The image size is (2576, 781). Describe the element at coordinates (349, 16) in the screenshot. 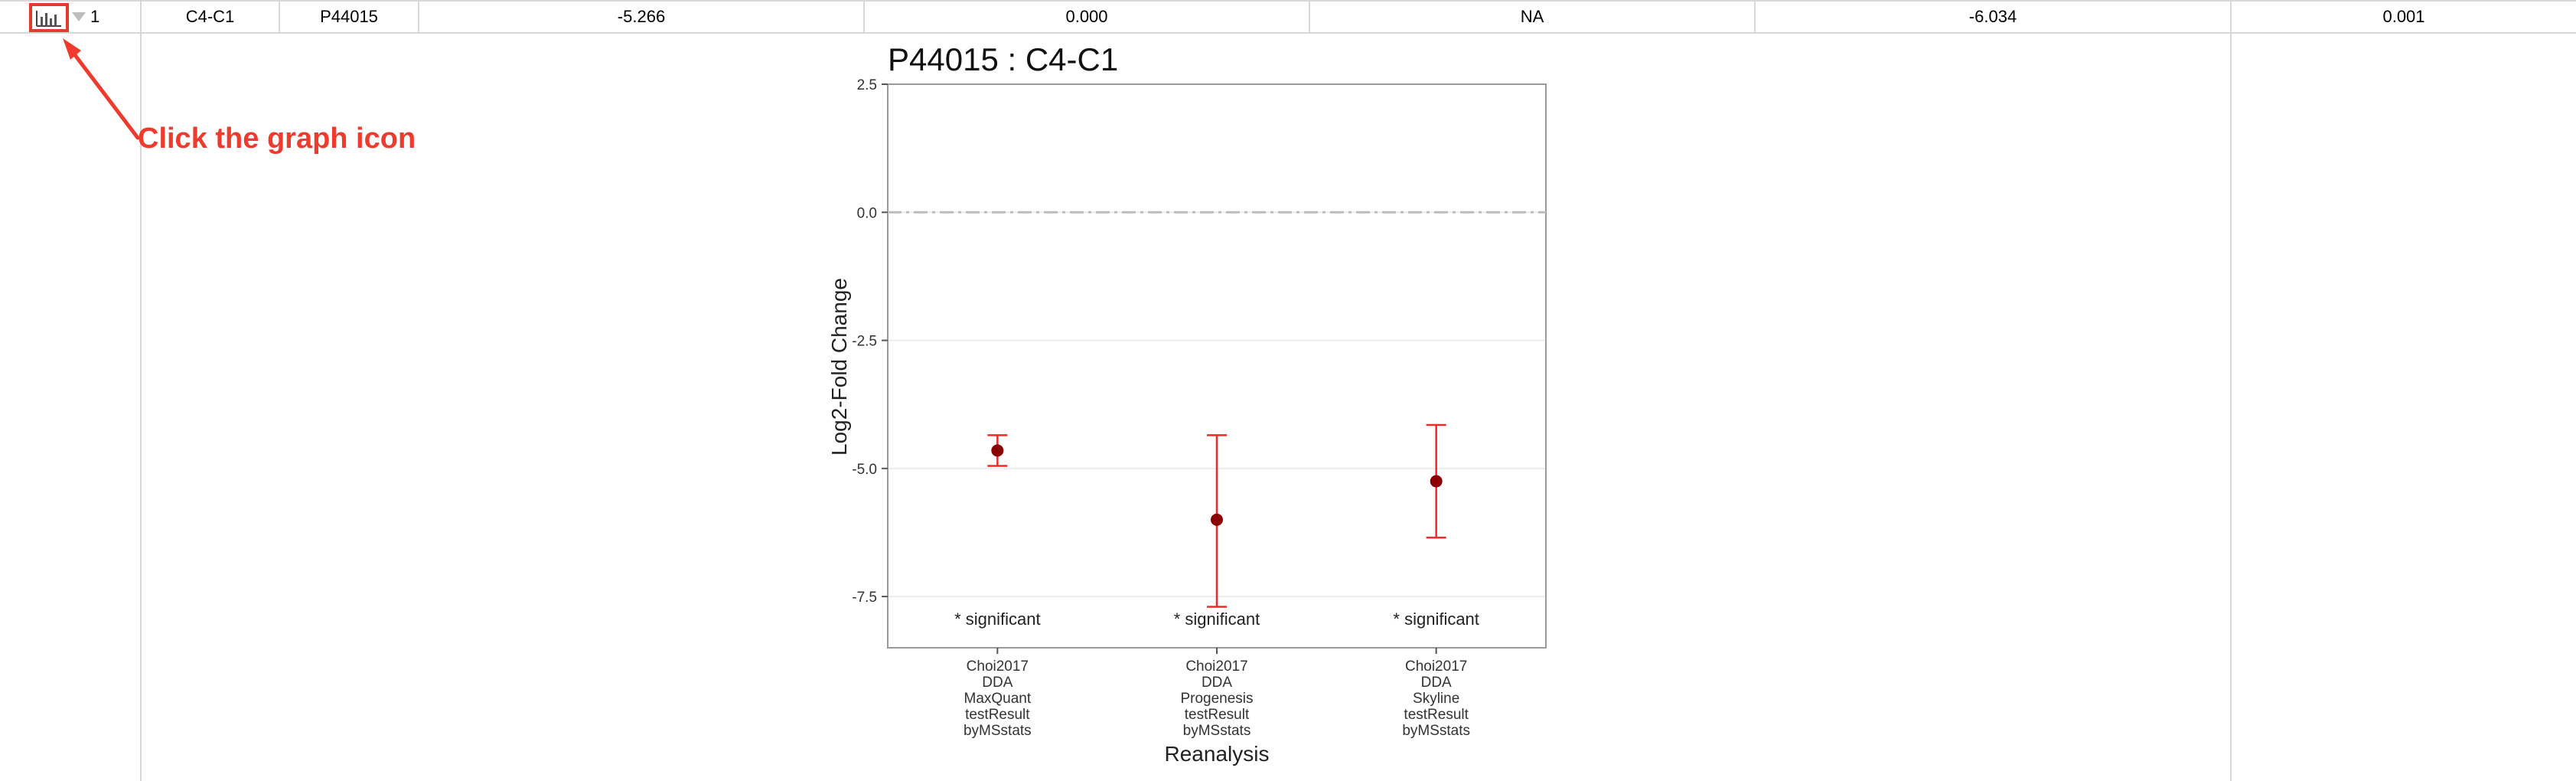

I see `protein-cell: P44015` at that location.